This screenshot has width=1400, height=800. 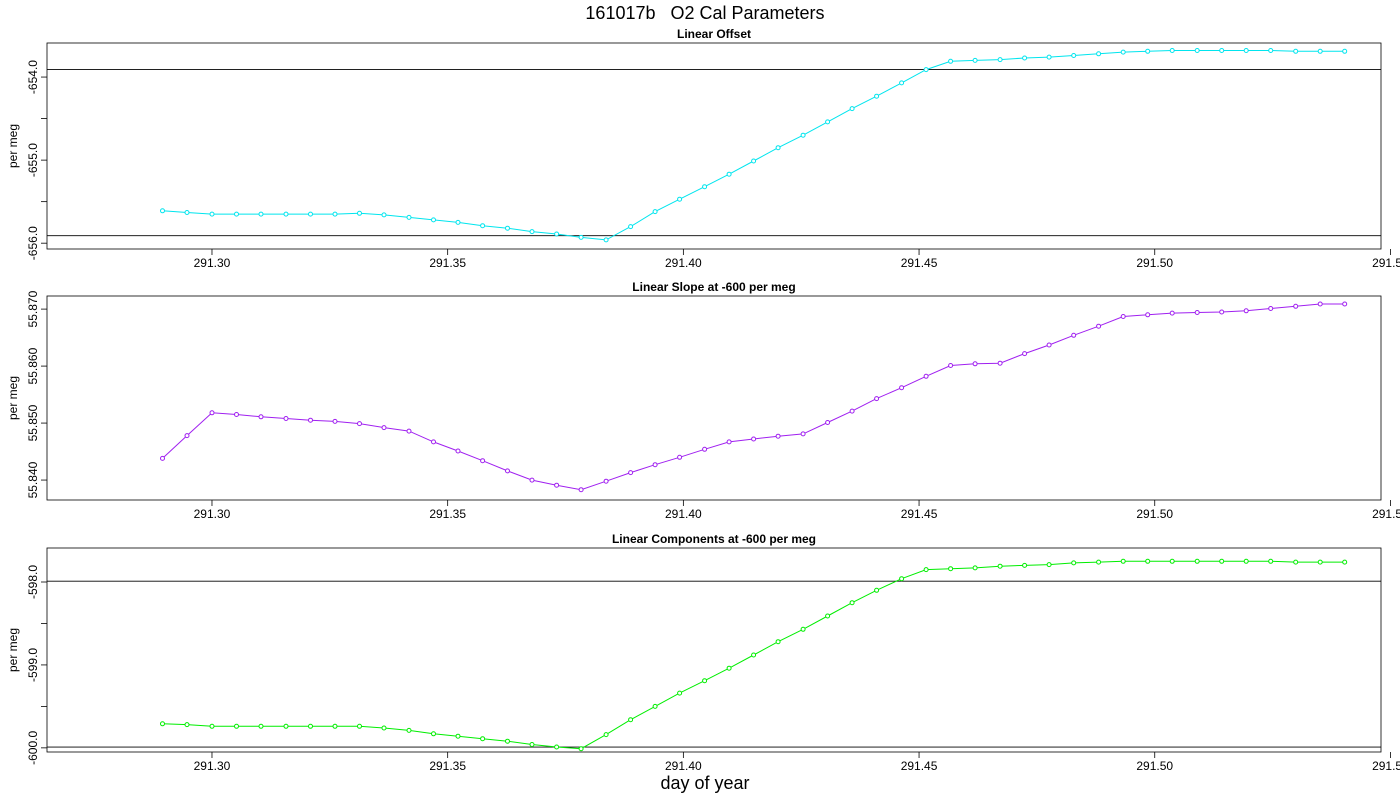 I want to click on y-tick-label: 55.840, so click(x=33, y=479).